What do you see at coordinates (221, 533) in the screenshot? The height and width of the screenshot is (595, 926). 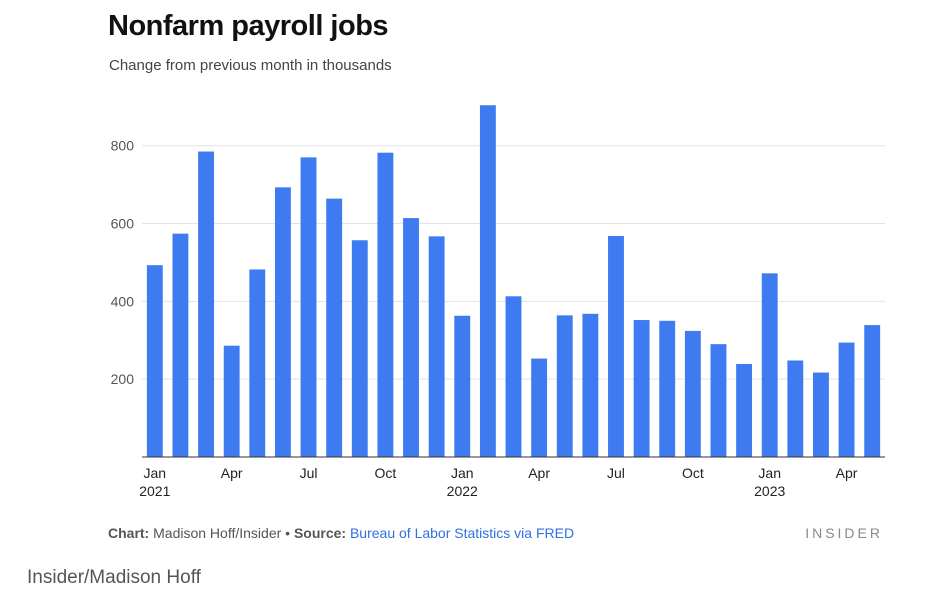 I see `chart-author: Madison Hoff/Insider •` at bounding box center [221, 533].